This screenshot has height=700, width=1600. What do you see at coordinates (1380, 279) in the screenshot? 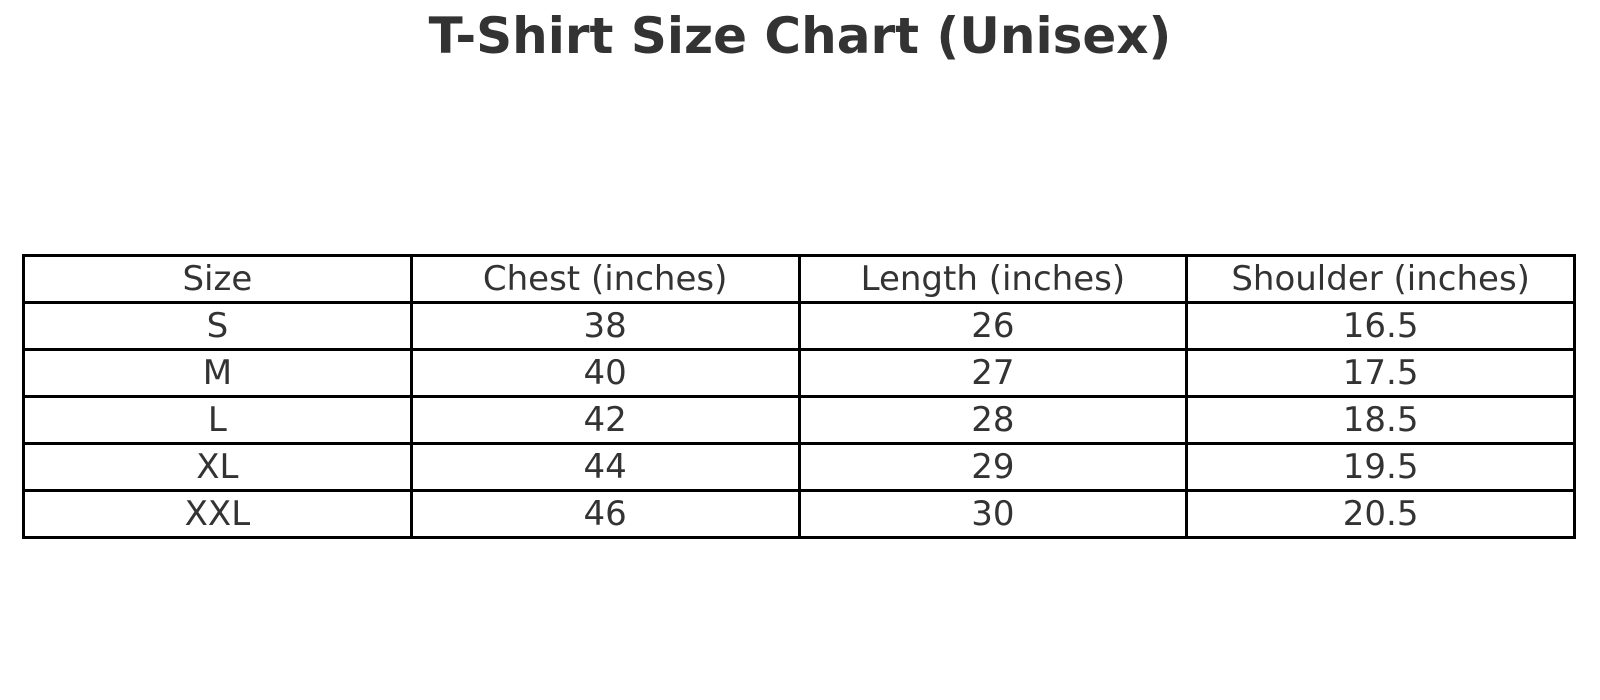
I see `column-header-shoulder: Shoulder (inches)` at bounding box center [1380, 279].